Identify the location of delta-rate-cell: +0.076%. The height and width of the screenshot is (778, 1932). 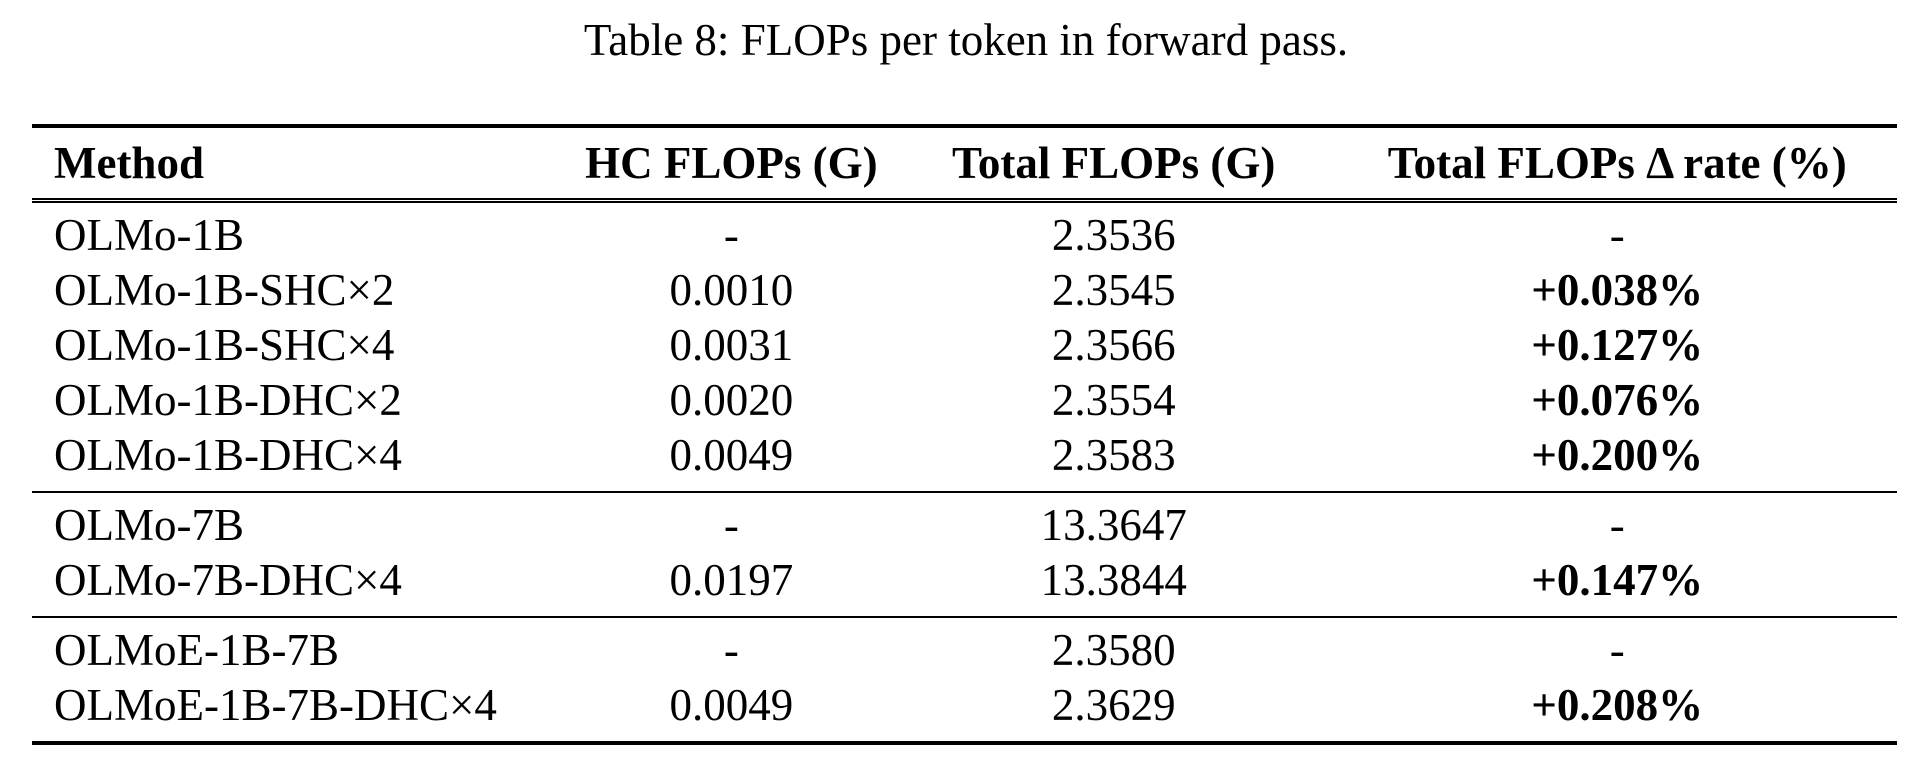
(1617, 400).